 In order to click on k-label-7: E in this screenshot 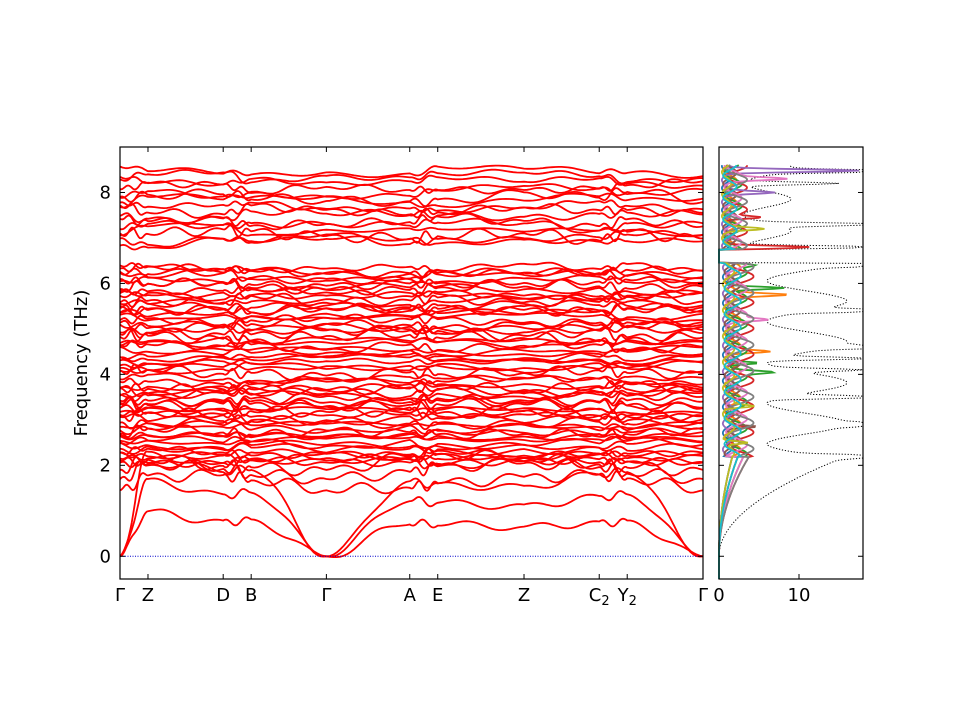, I will do `click(437, 595)`.